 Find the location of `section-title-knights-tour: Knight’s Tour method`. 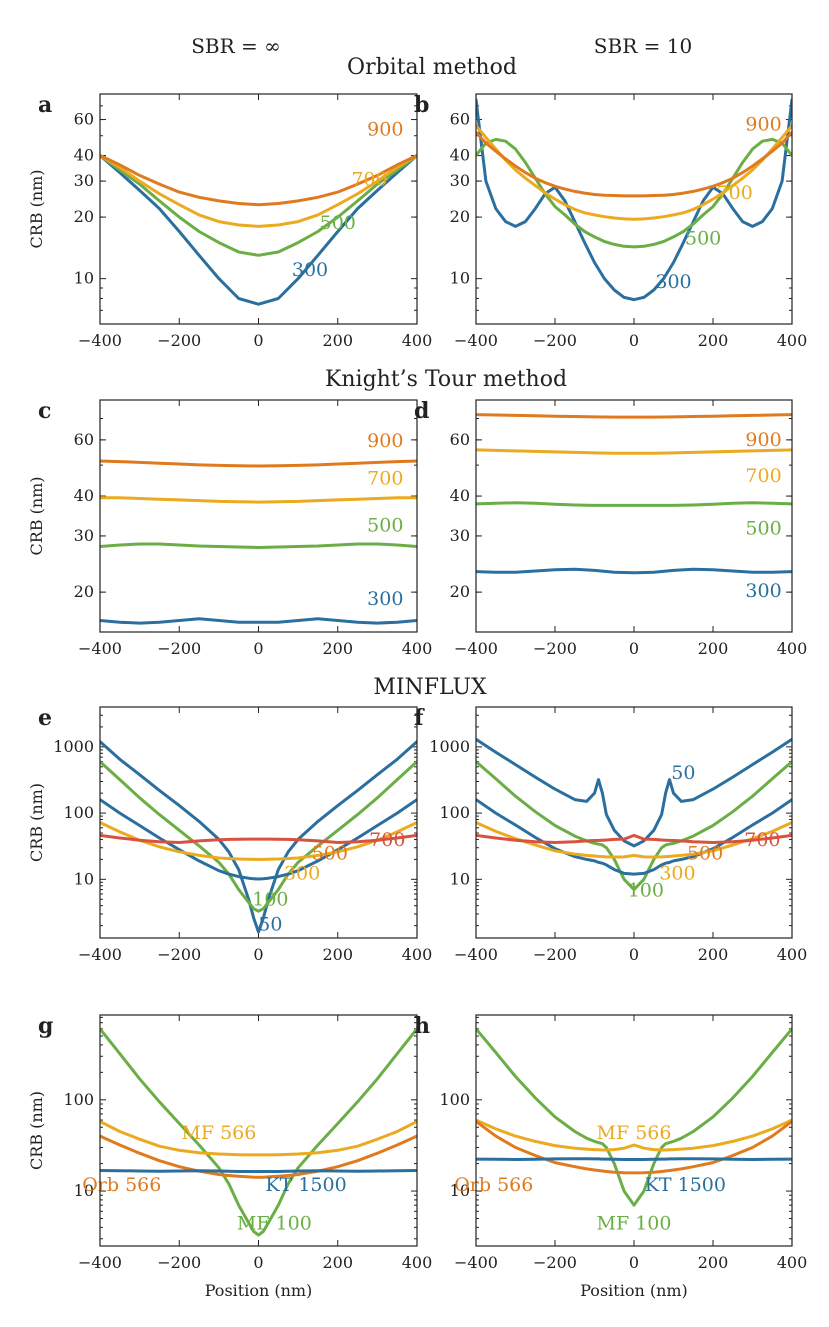

section-title-knights-tour: Knight’s Tour method is located at coordinates (446, 379).